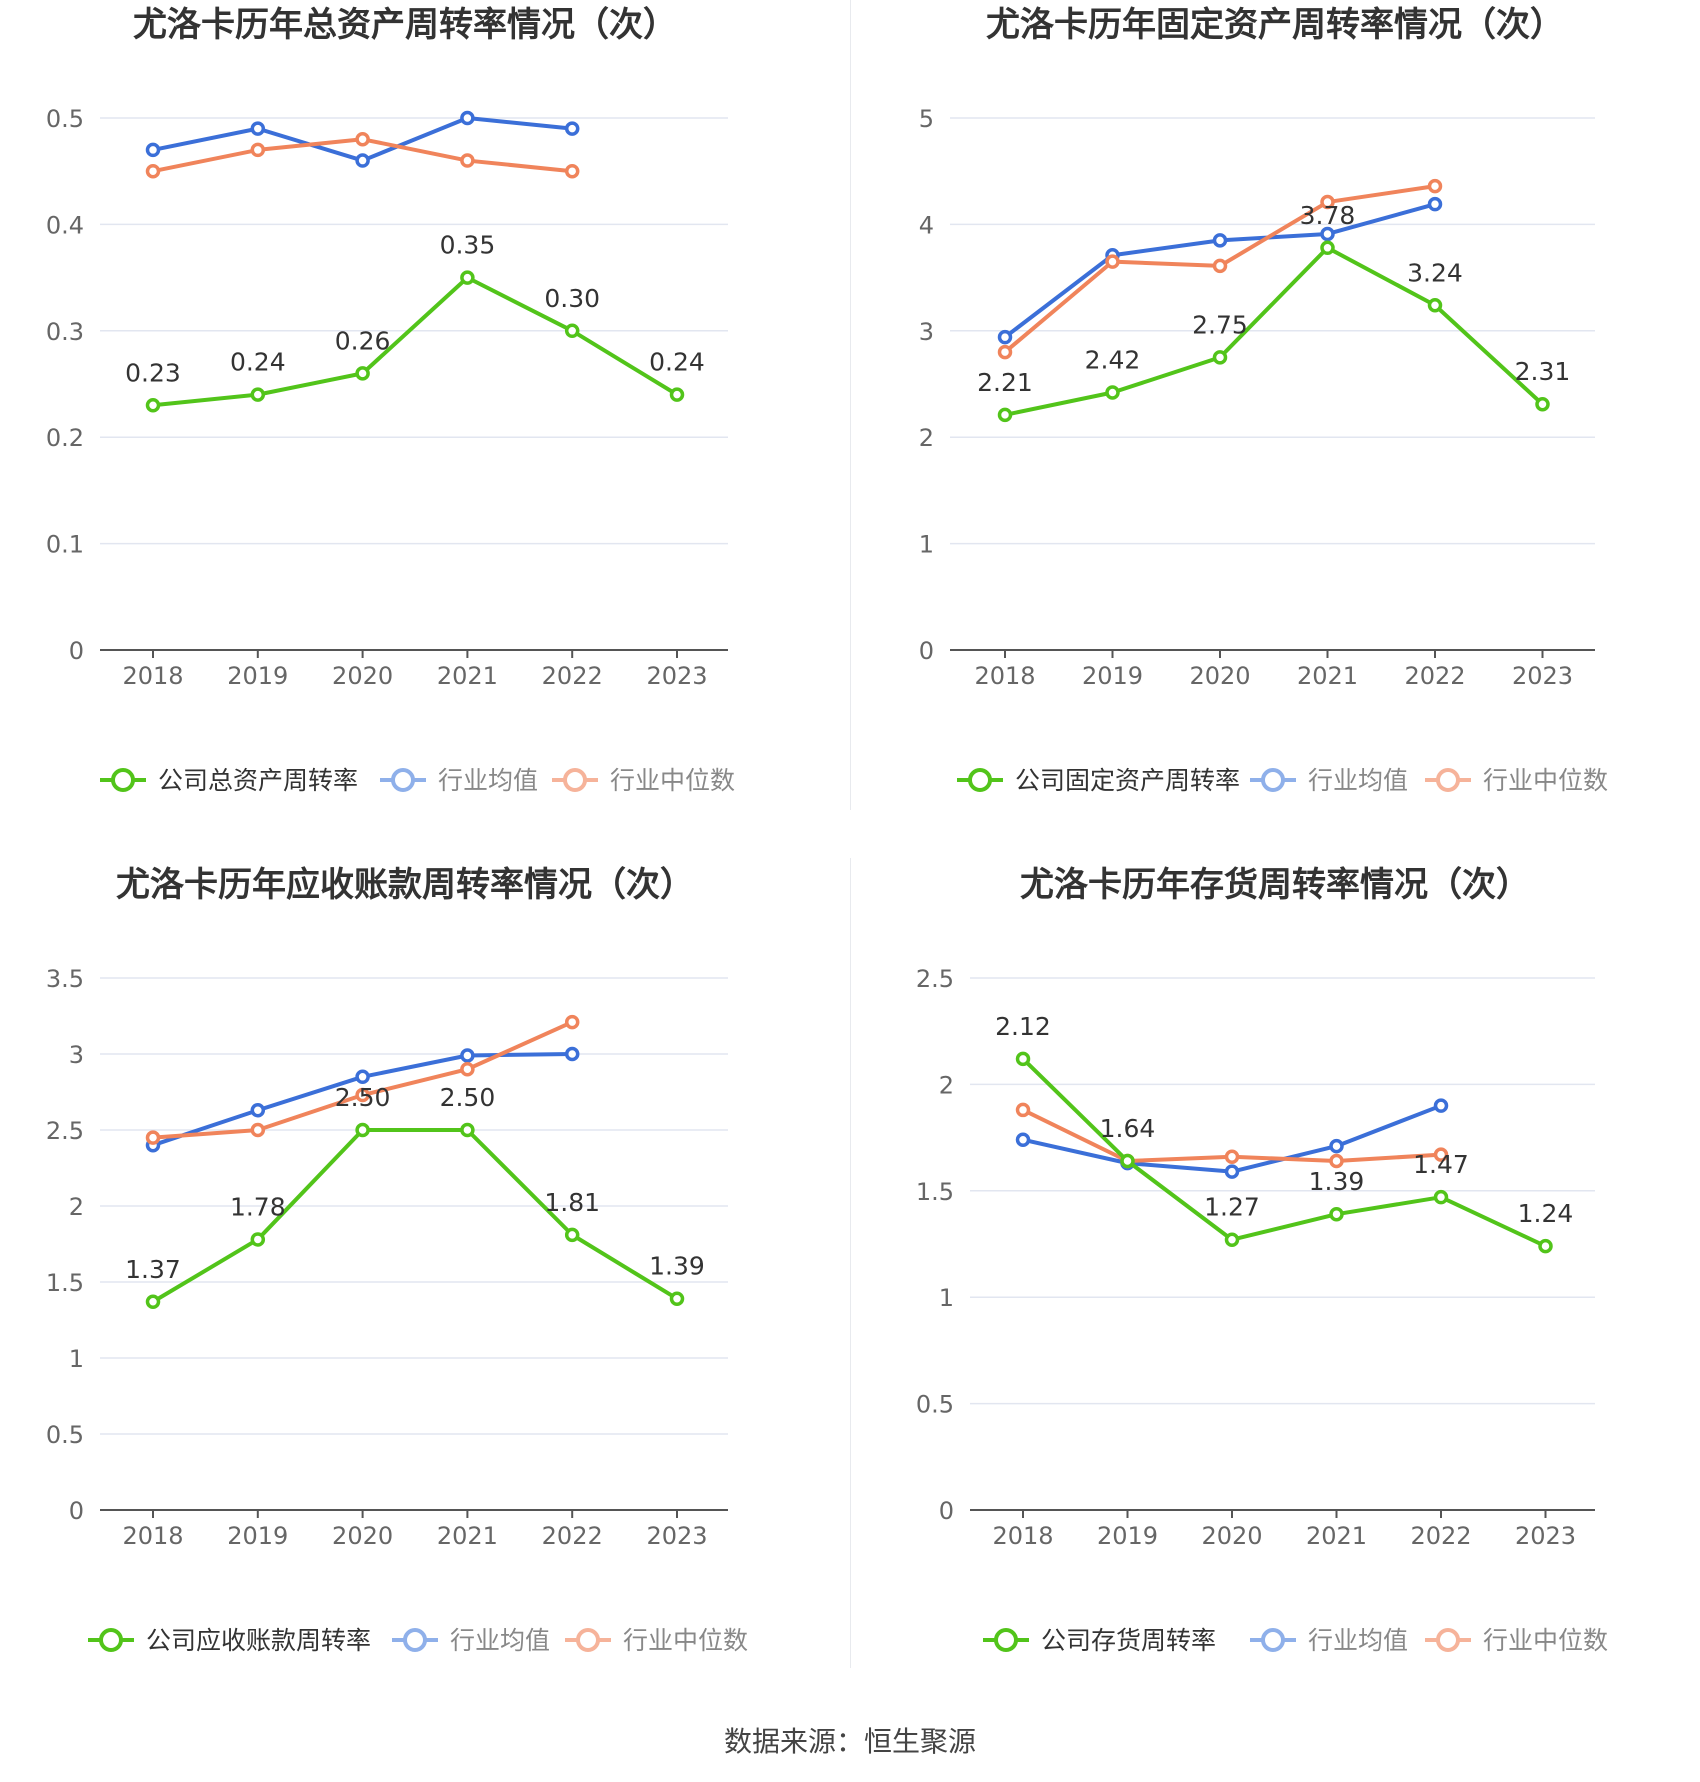 The width and height of the screenshot is (1700, 1782). What do you see at coordinates (1005, 382) in the screenshot?
I see `data-label: 2.21` at bounding box center [1005, 382].